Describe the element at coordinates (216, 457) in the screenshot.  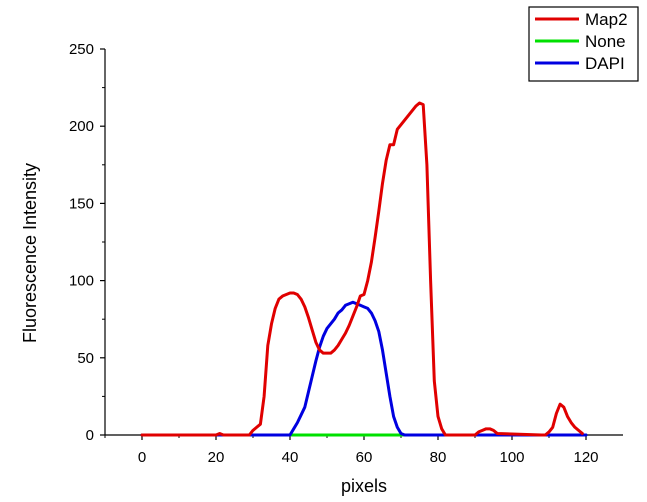
I see `x-tick-label: 20` at that location.